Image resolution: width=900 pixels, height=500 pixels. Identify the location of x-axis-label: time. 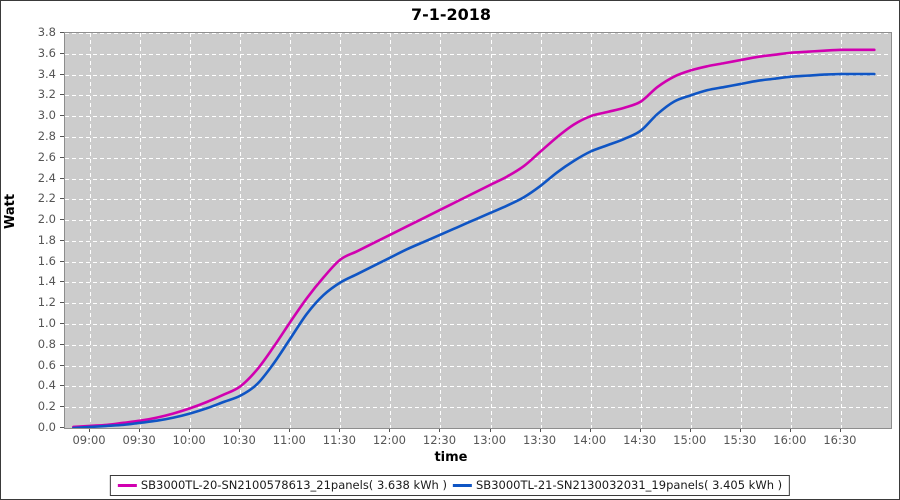
(451, 457).